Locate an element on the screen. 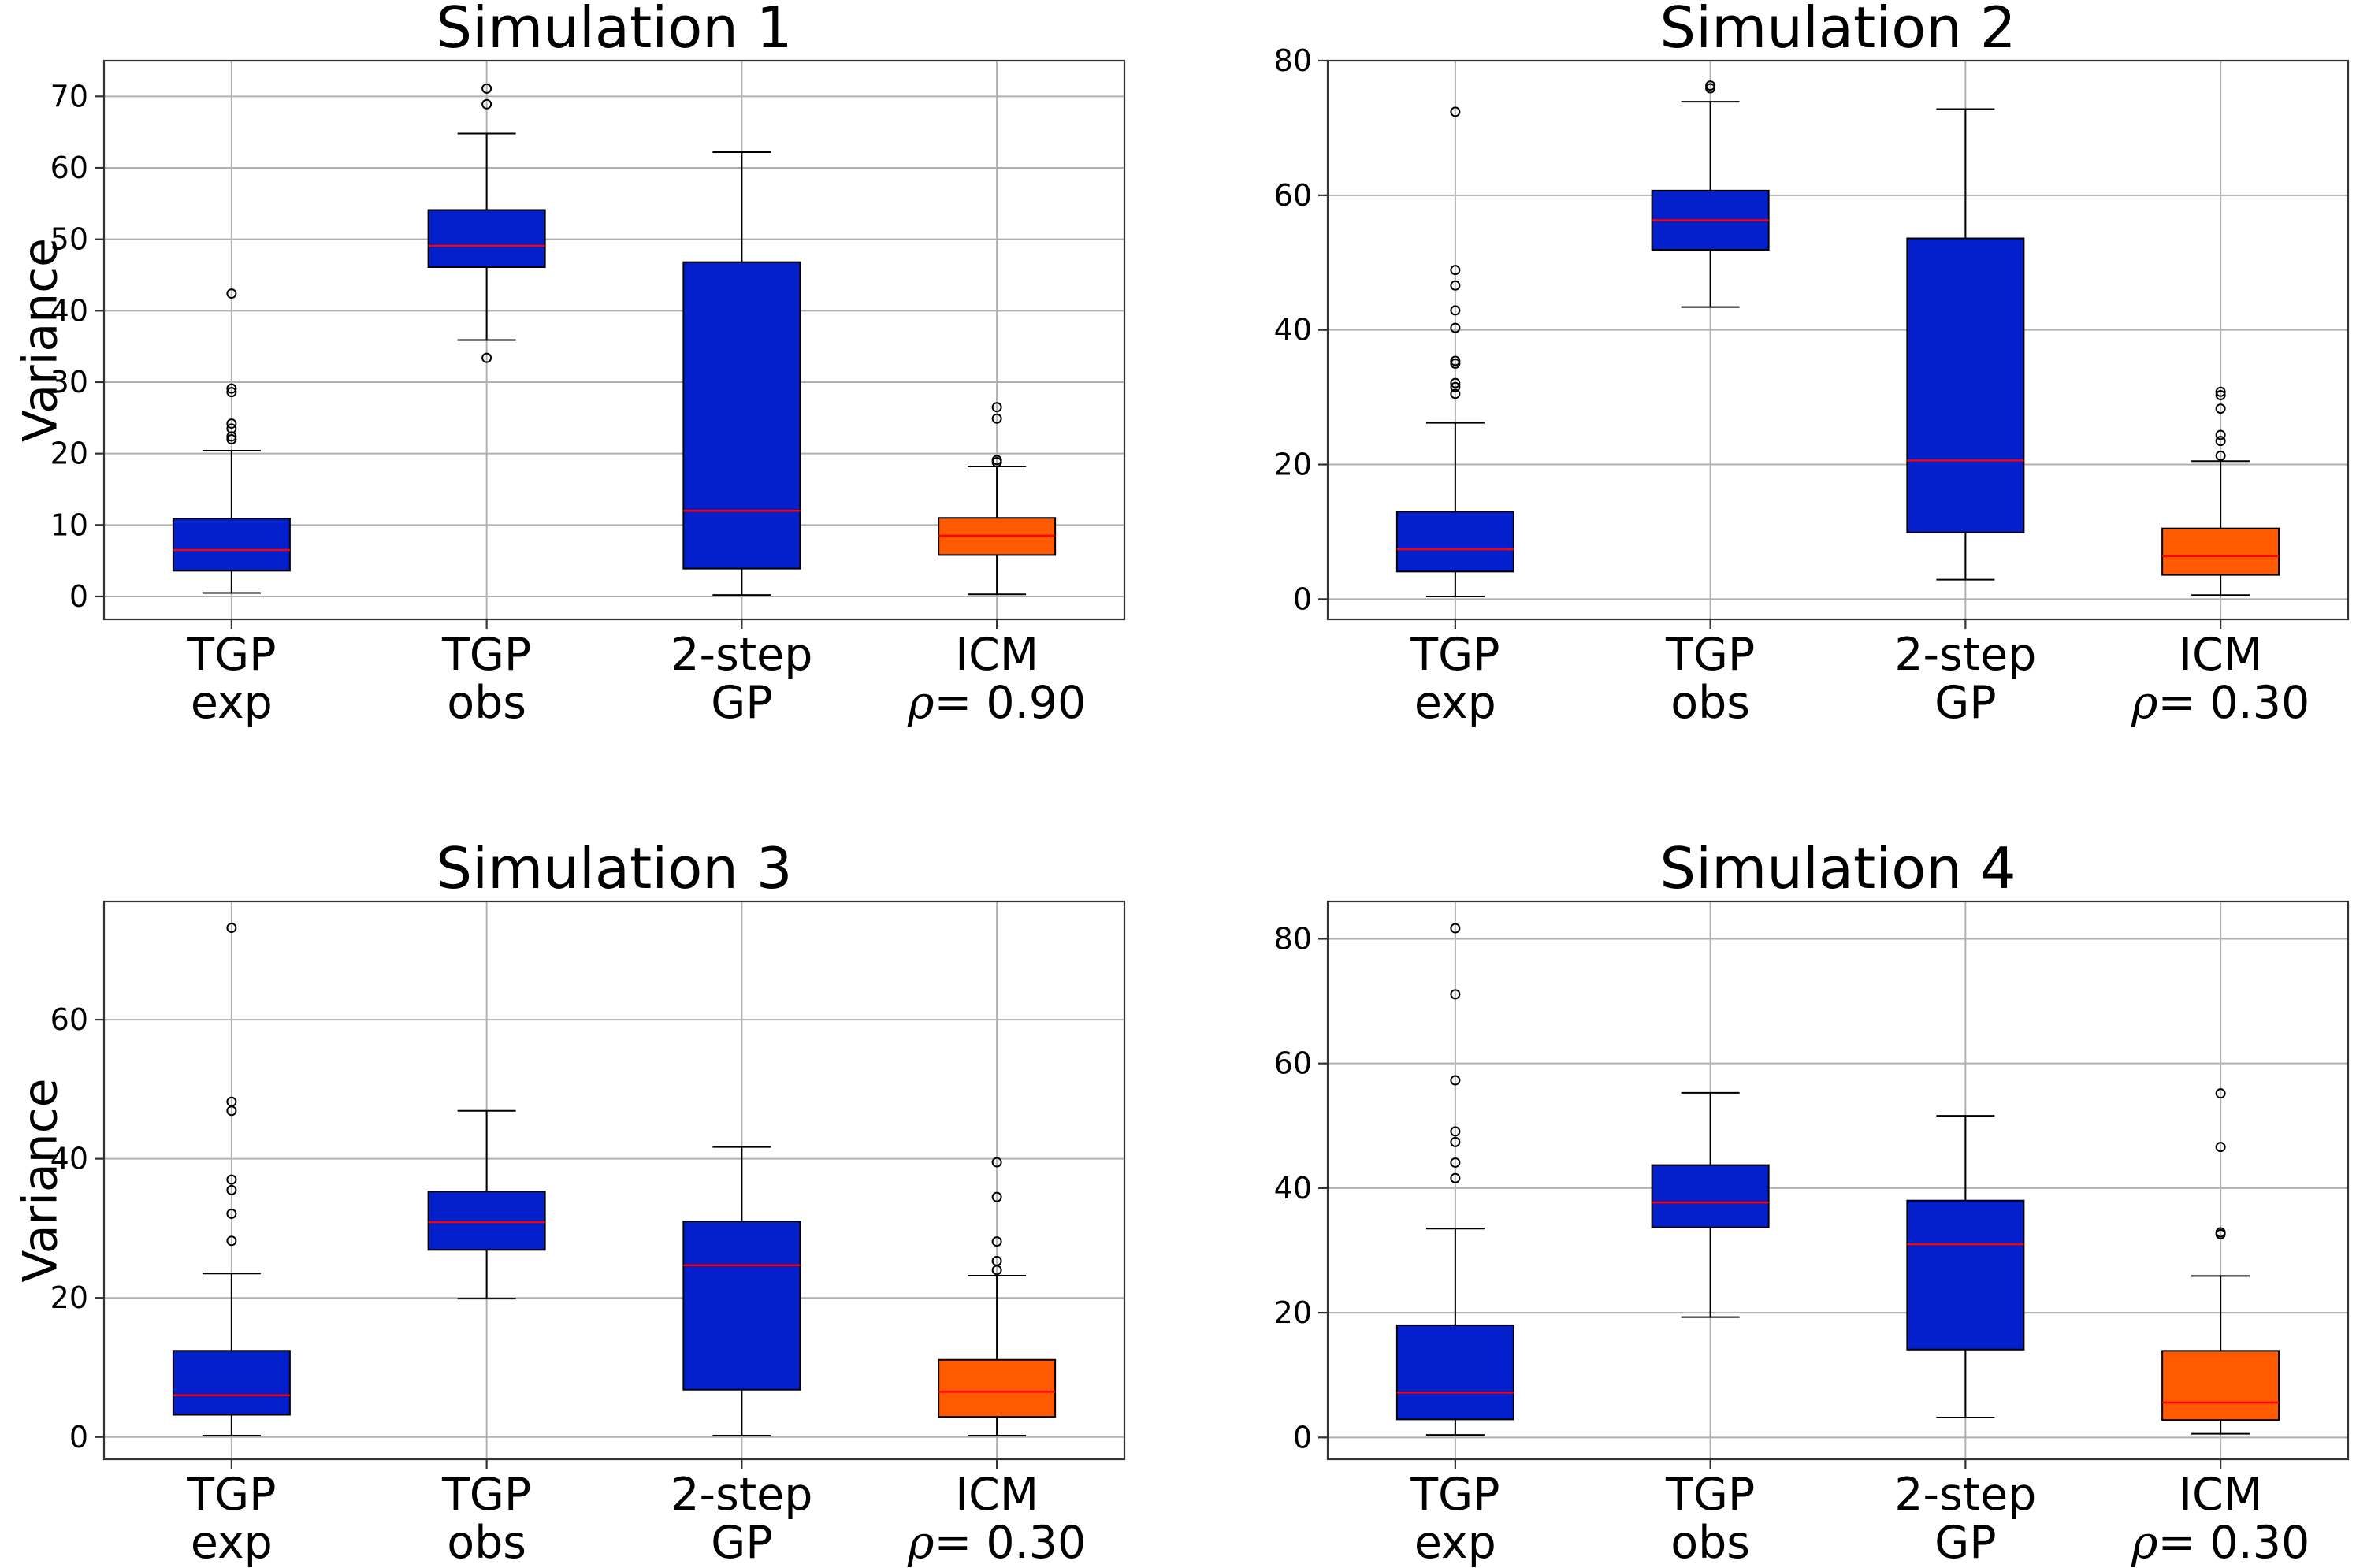 This screenshot has width=2356, height=1568. chart-title: Simulation 4 is located at coordinates (1837, 868).